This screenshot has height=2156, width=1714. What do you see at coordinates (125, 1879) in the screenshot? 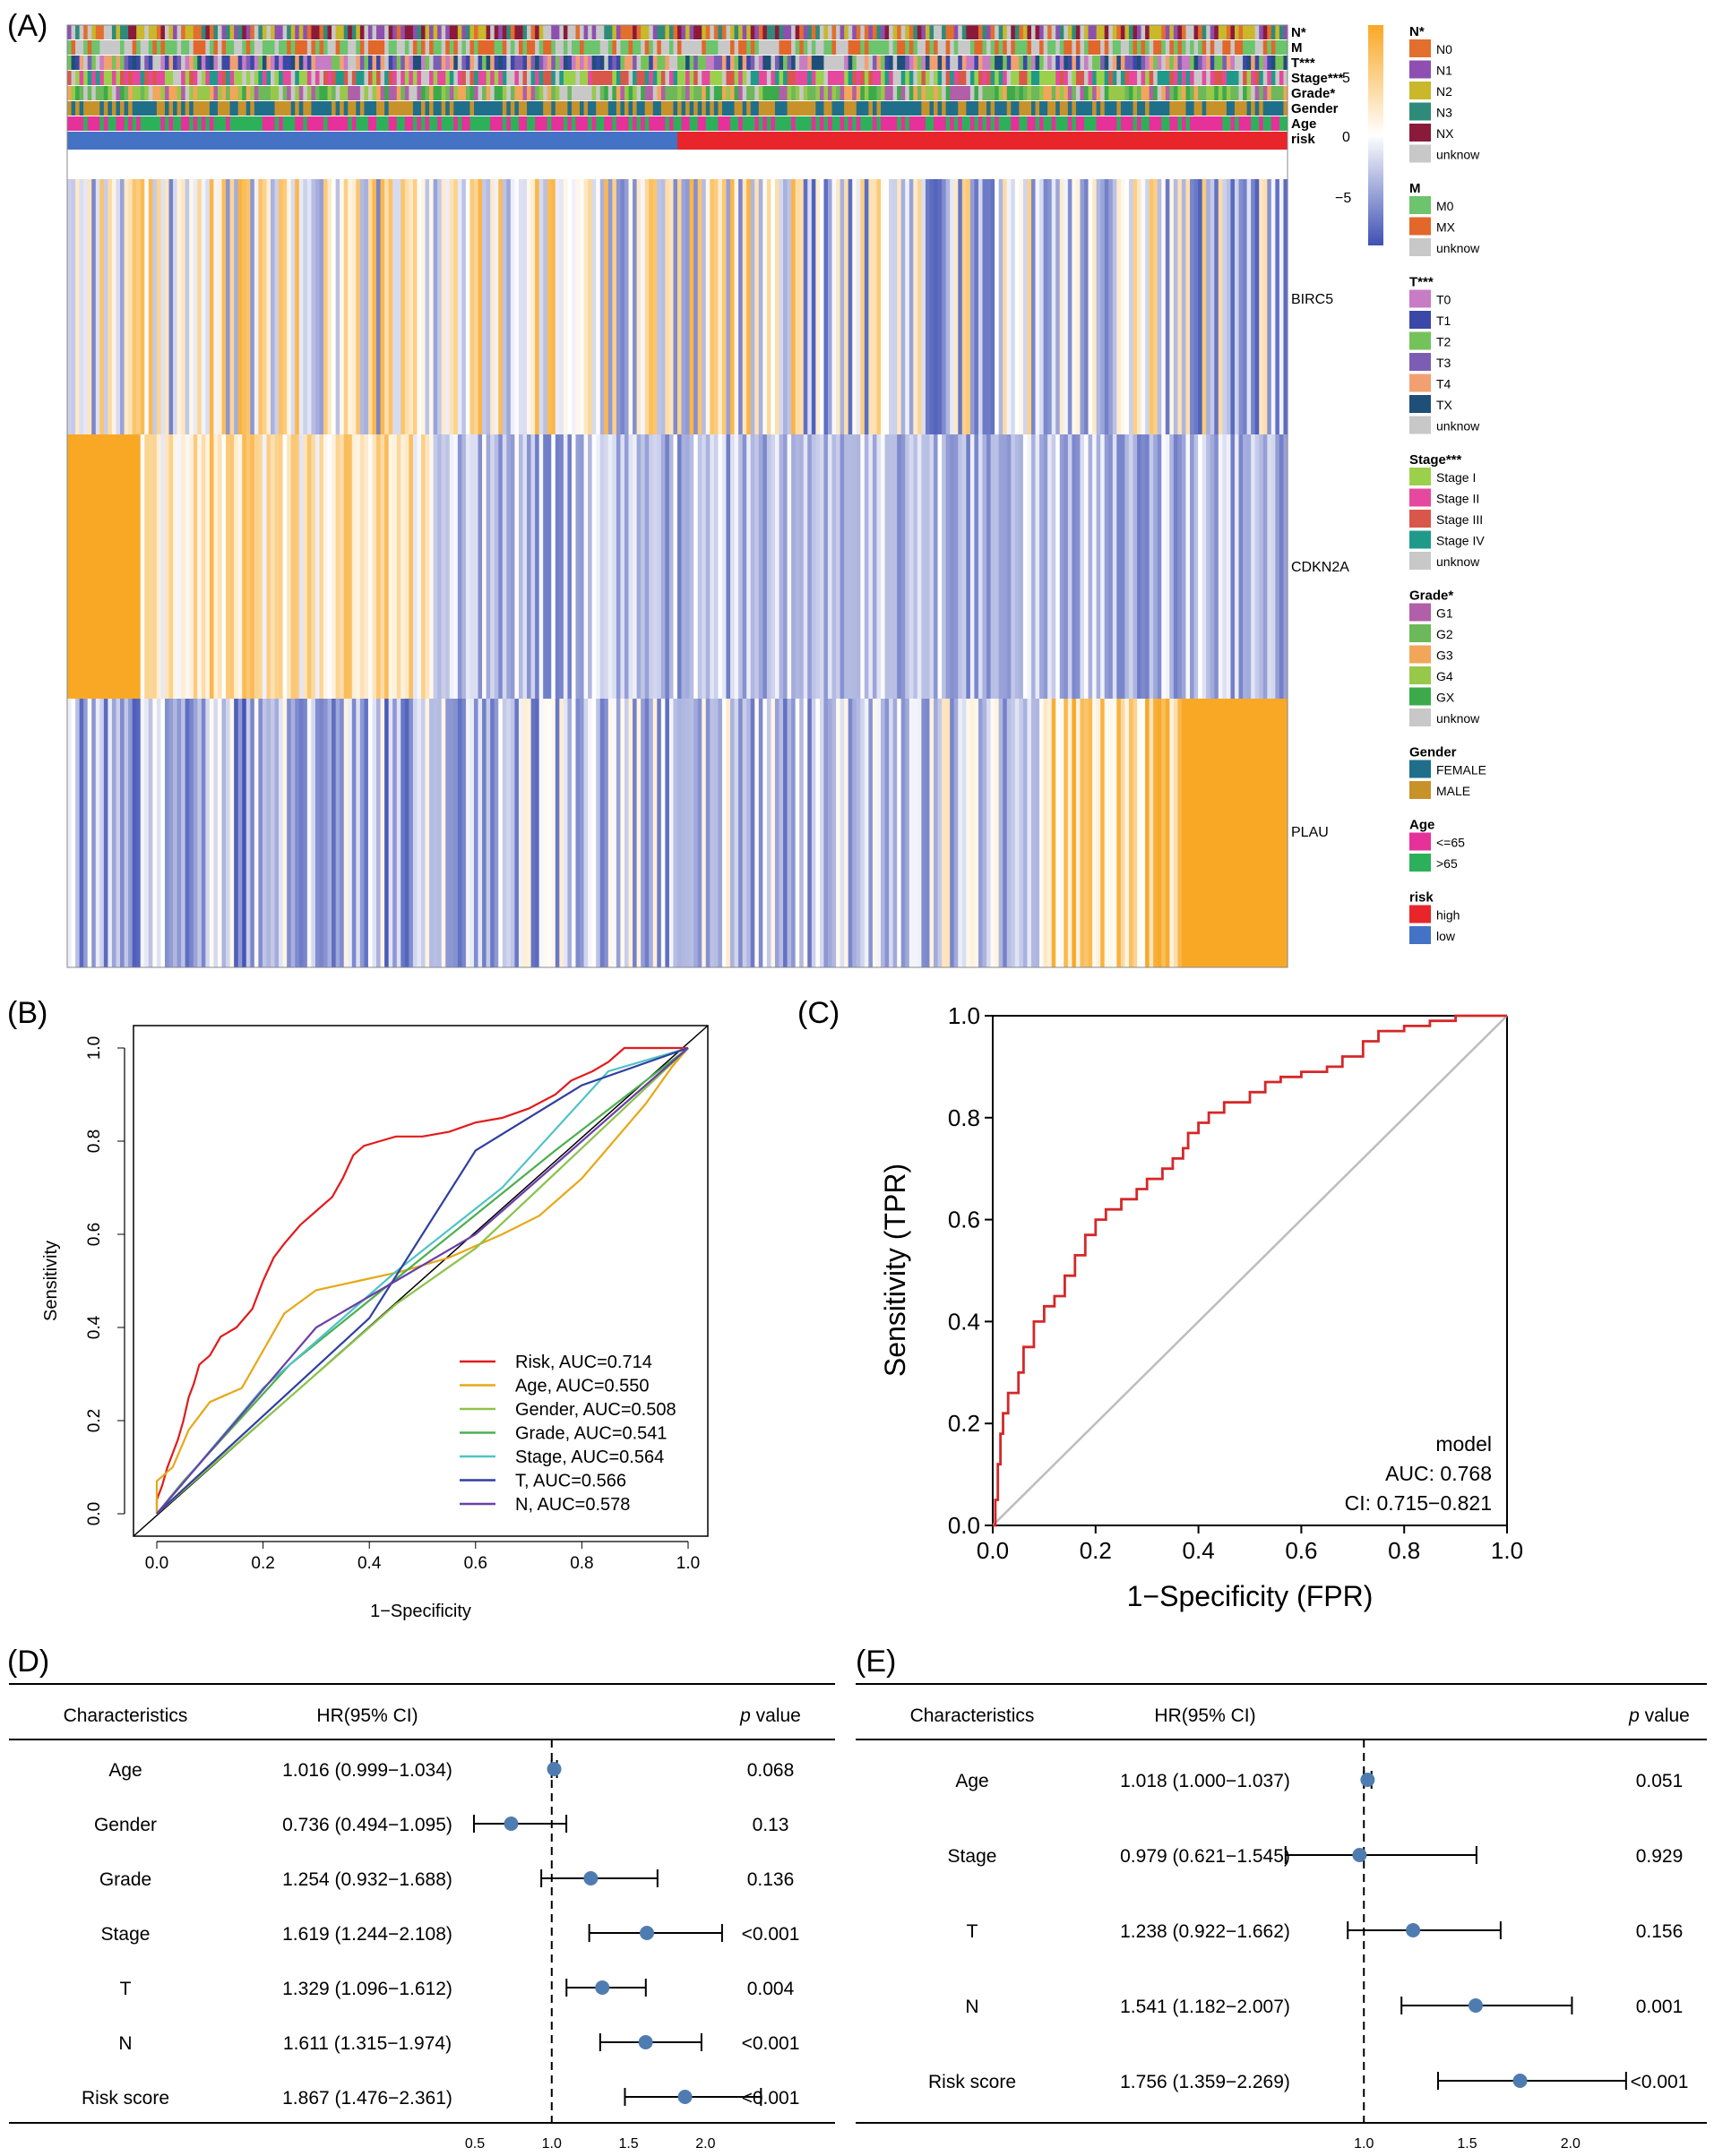
I see `row-label: Grade` at bounding box center [125, 1879].